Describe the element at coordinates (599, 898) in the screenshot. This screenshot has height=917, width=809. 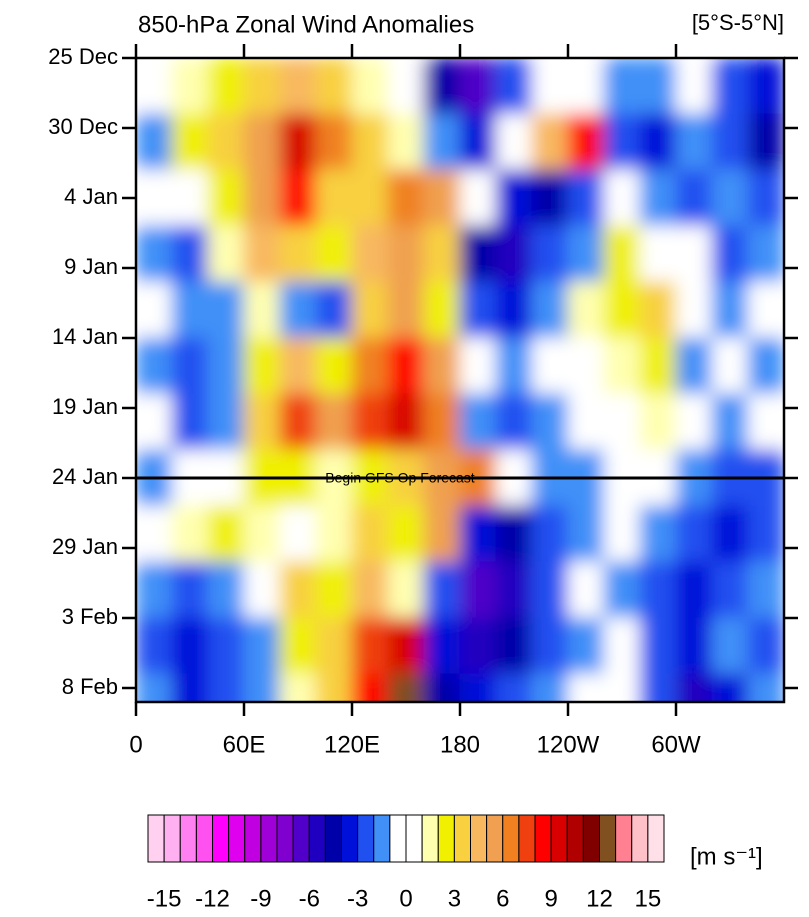
I see `colorbar-label: 12` at that location.